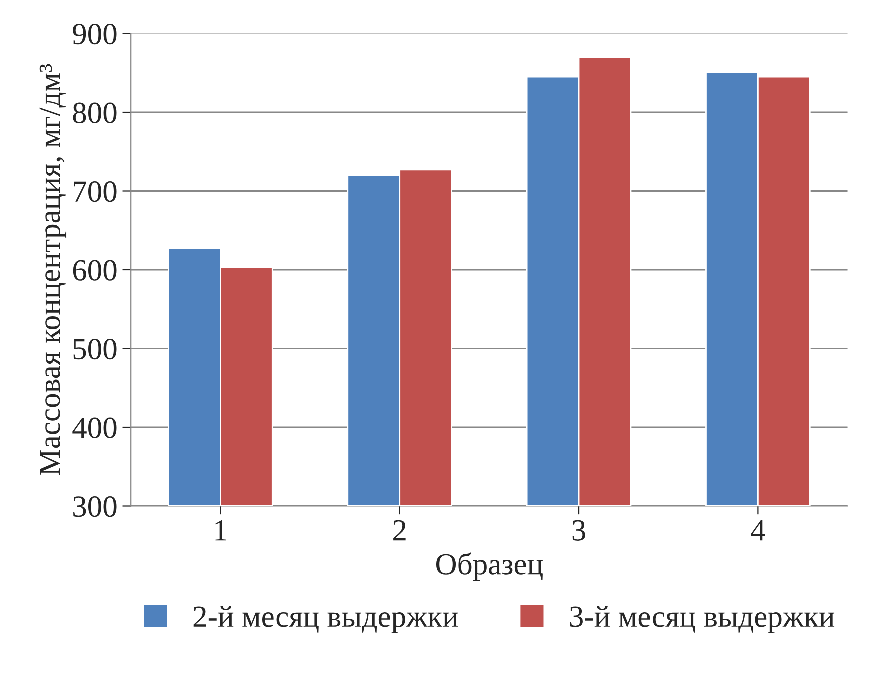  Describe the element at coordinates (221, 530) in the screenshot. I see `x-tick-label: 1` at that location.